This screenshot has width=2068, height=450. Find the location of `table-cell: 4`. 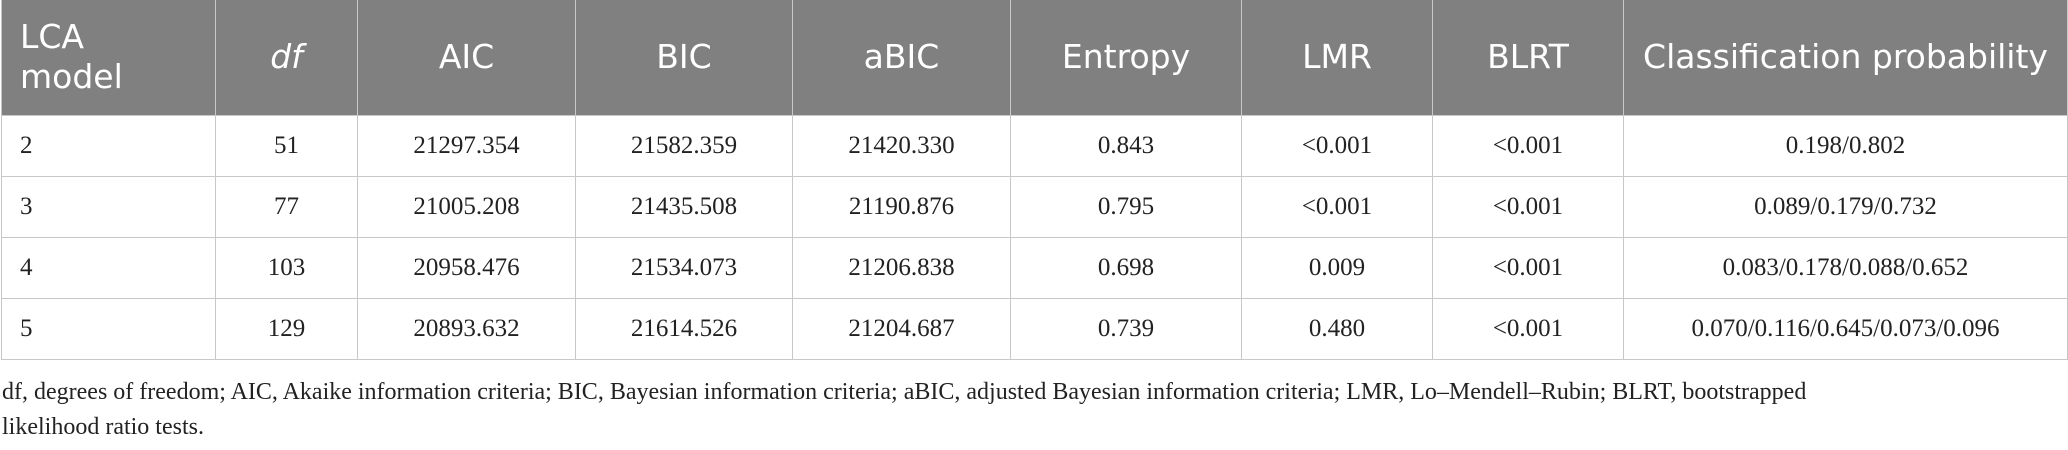

table-cell: 4 is located at coordinates (108, 267).